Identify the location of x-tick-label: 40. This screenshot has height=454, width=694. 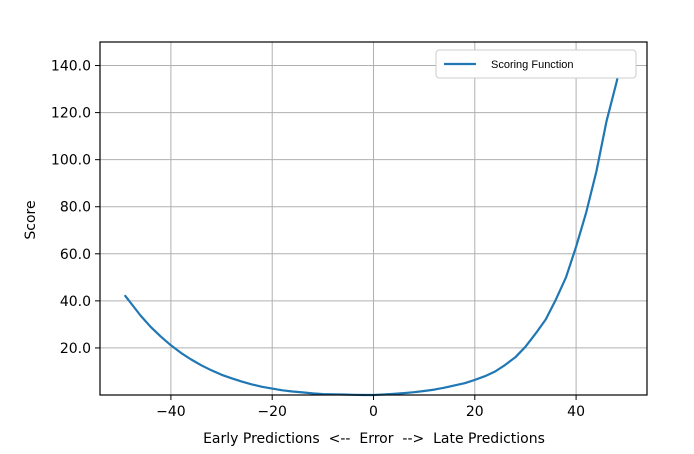
(576, 412).